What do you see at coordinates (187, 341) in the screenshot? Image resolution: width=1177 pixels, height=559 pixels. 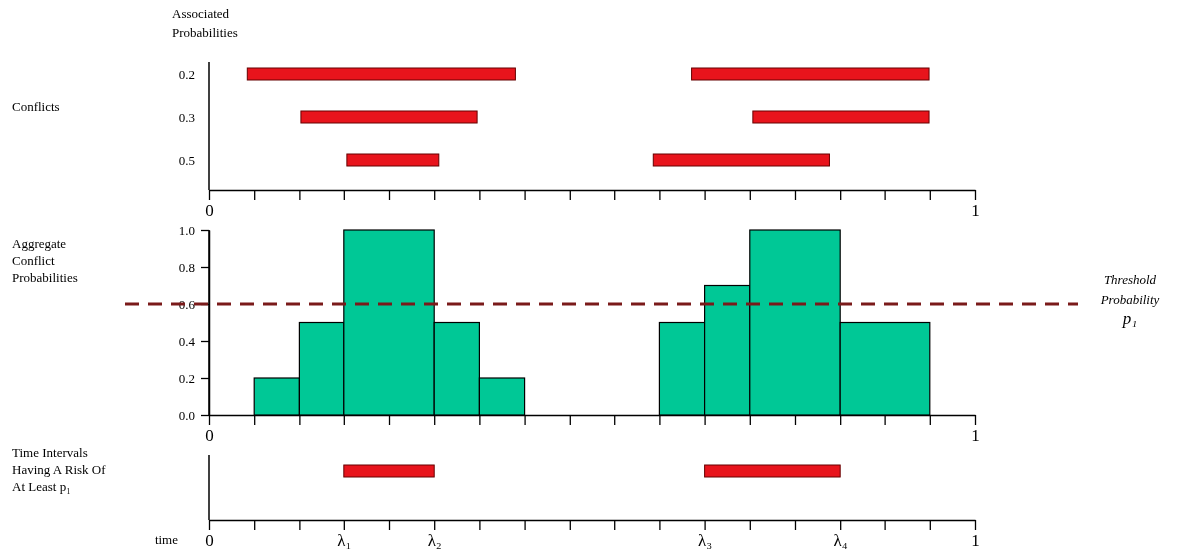 I see `y-tick-label: 0.4` at bounding box center [187, 341].